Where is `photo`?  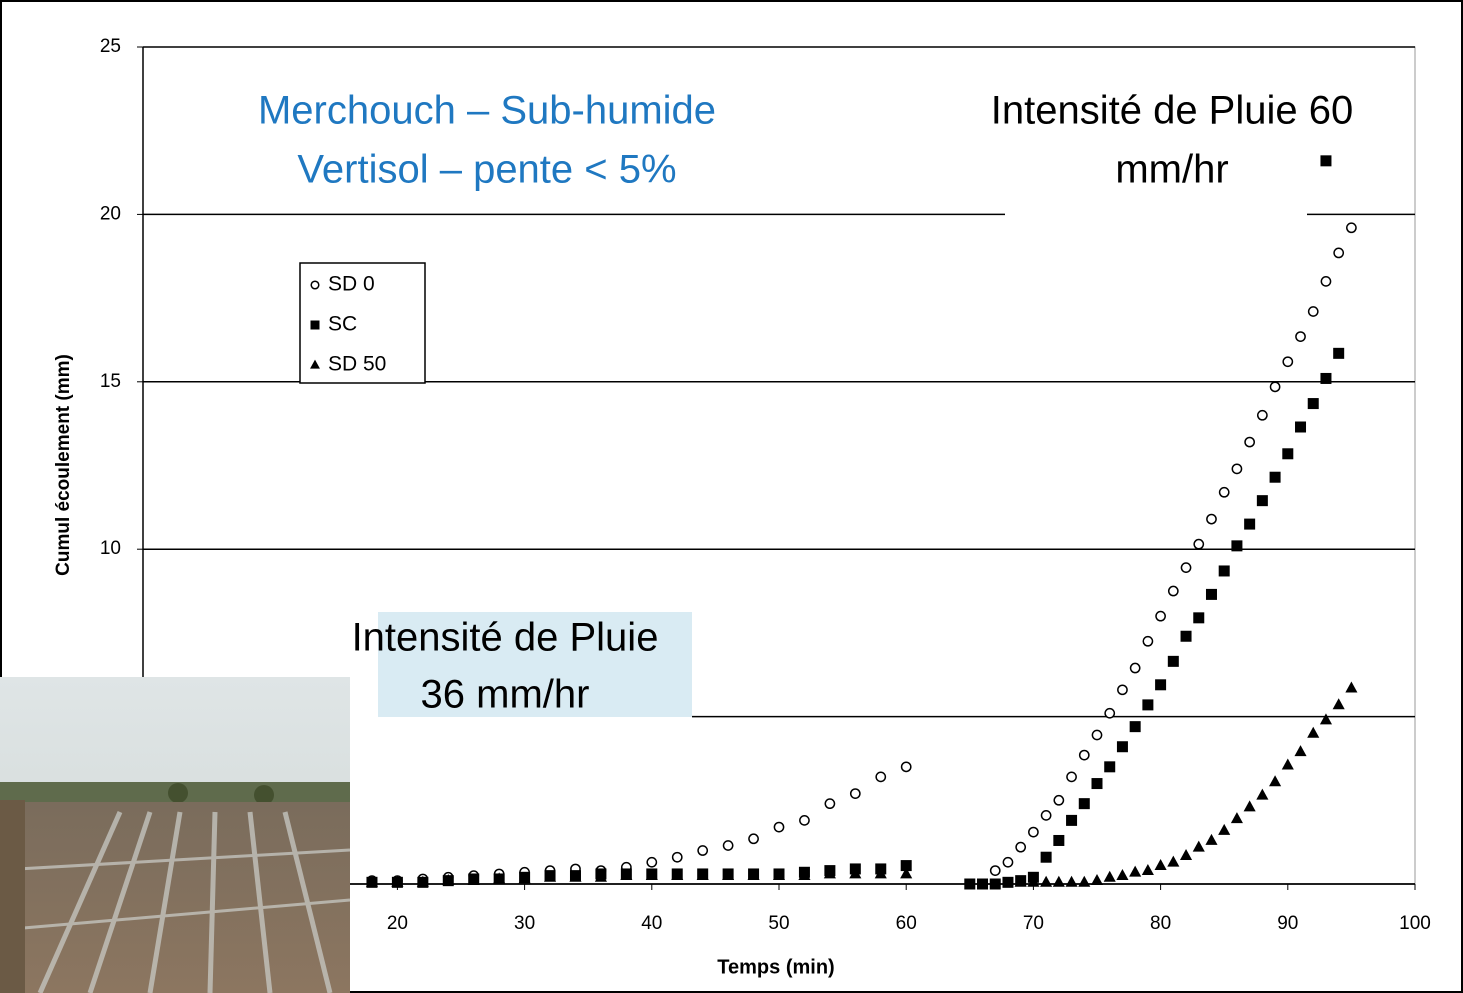
photo is located at coordinates (175, 835).